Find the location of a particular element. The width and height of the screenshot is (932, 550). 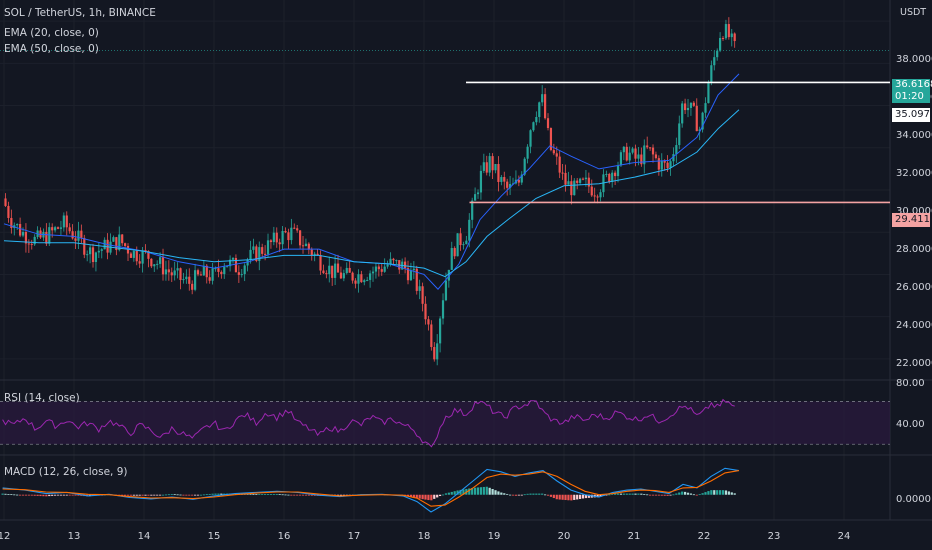

rsi-tick-80: 80.00 is located at coordinates (910, 383).